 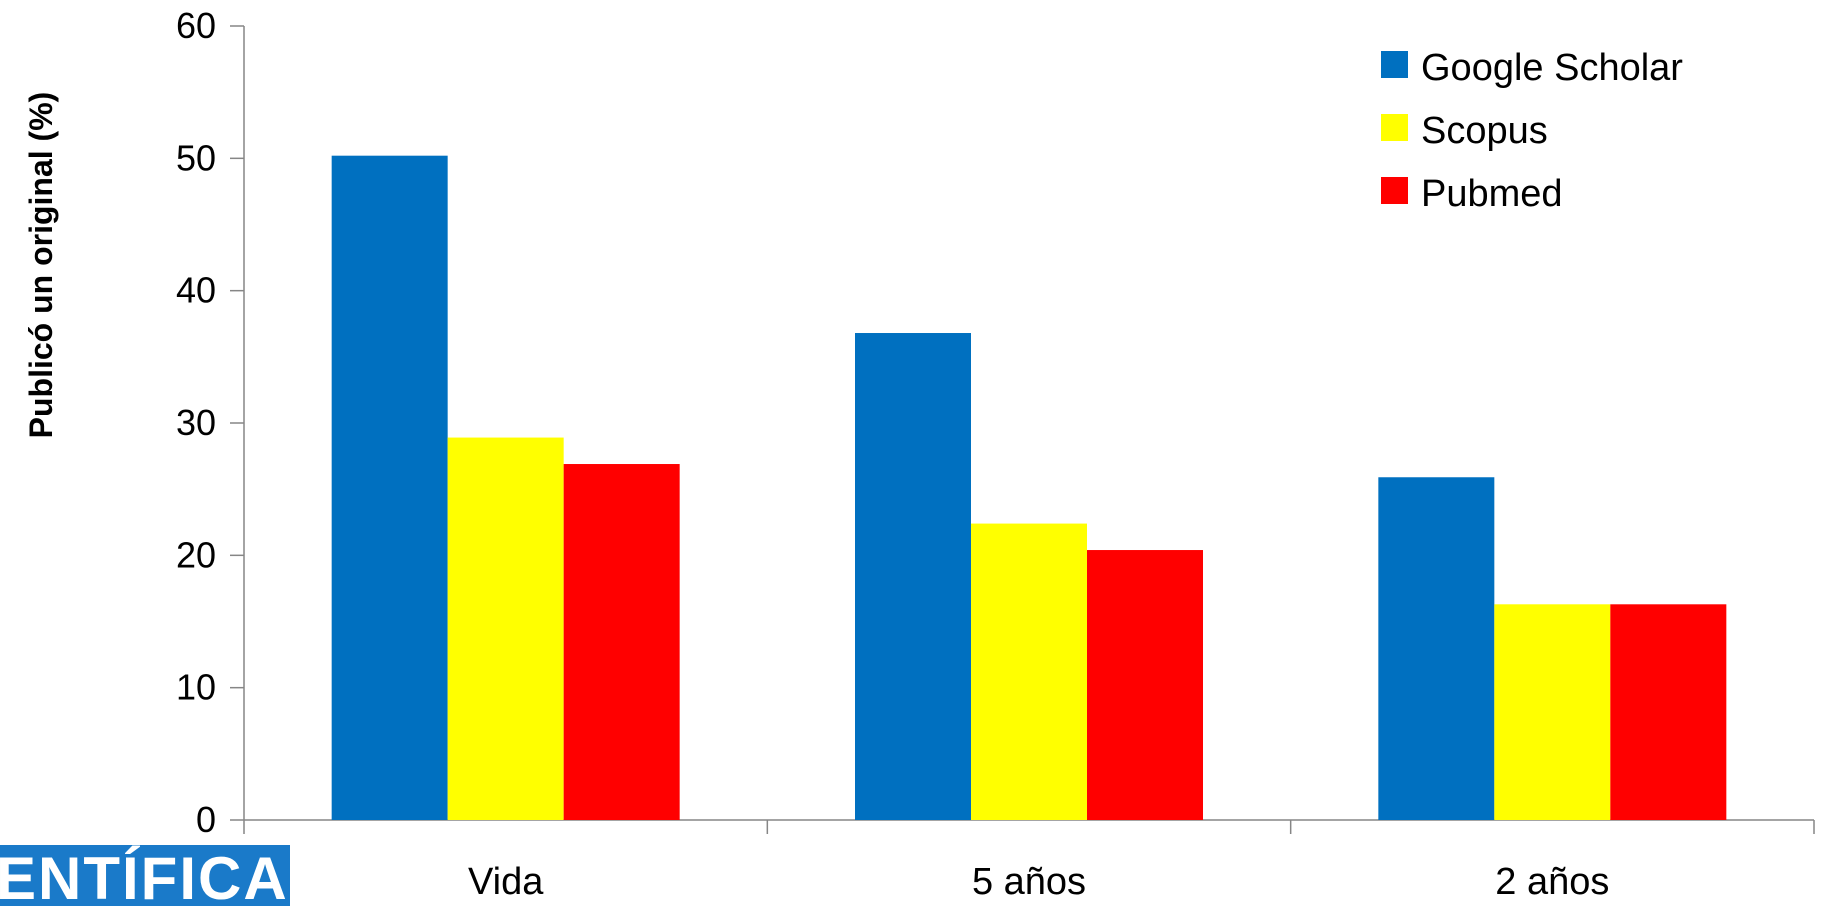 I want to click on logo: ENTÍFICA, so click(x=145, y=875).